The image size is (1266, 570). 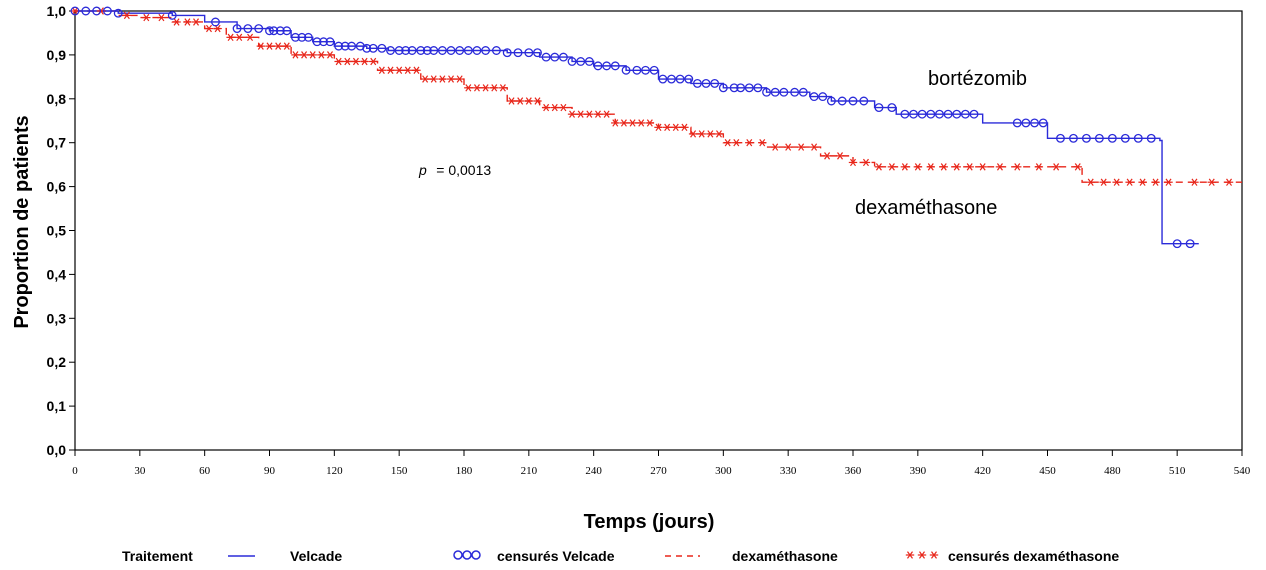 I want to click on legend-circle-marker, so click(x=476, y=555).